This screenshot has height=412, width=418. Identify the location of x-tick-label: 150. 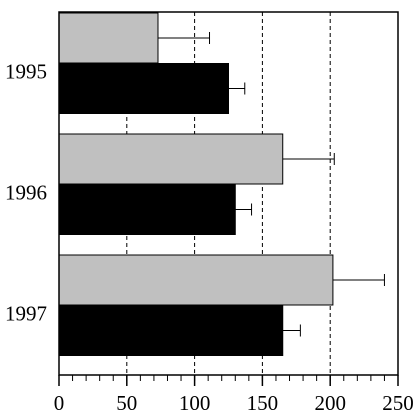
(263, 401).